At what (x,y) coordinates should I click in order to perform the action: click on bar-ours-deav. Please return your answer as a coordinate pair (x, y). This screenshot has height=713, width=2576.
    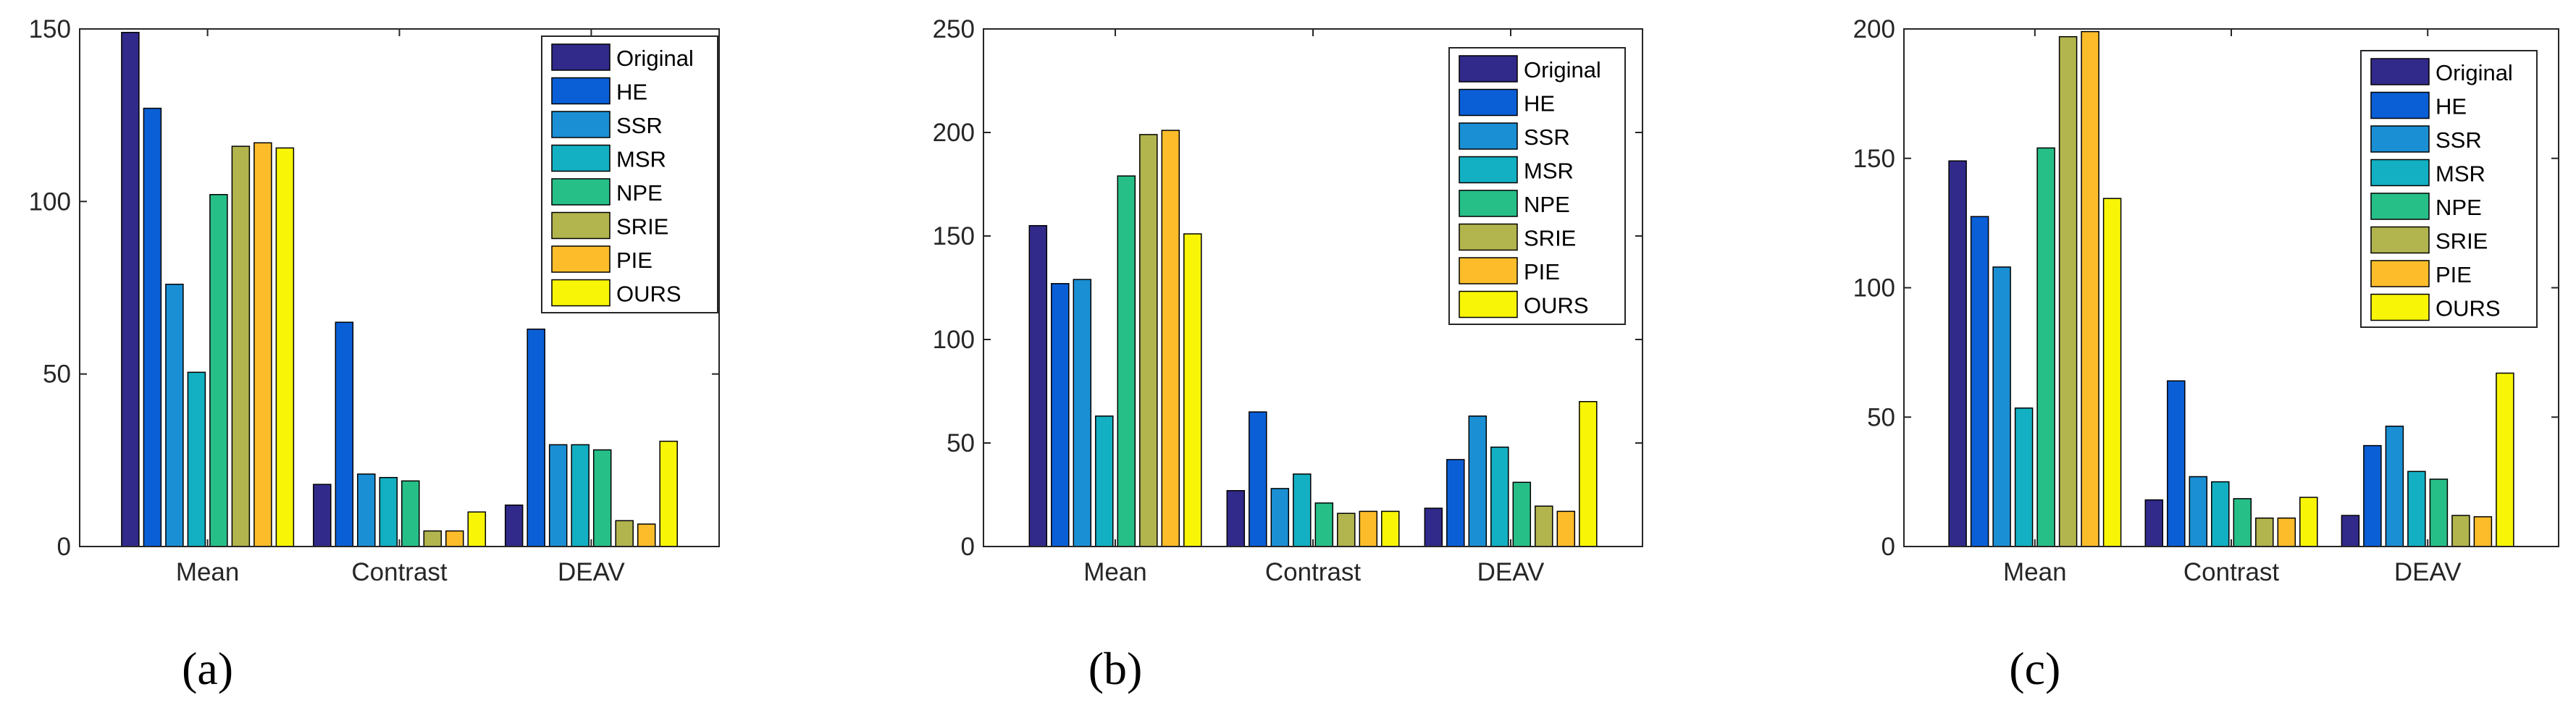
    Looking at the image, I should click on (1588, 474).